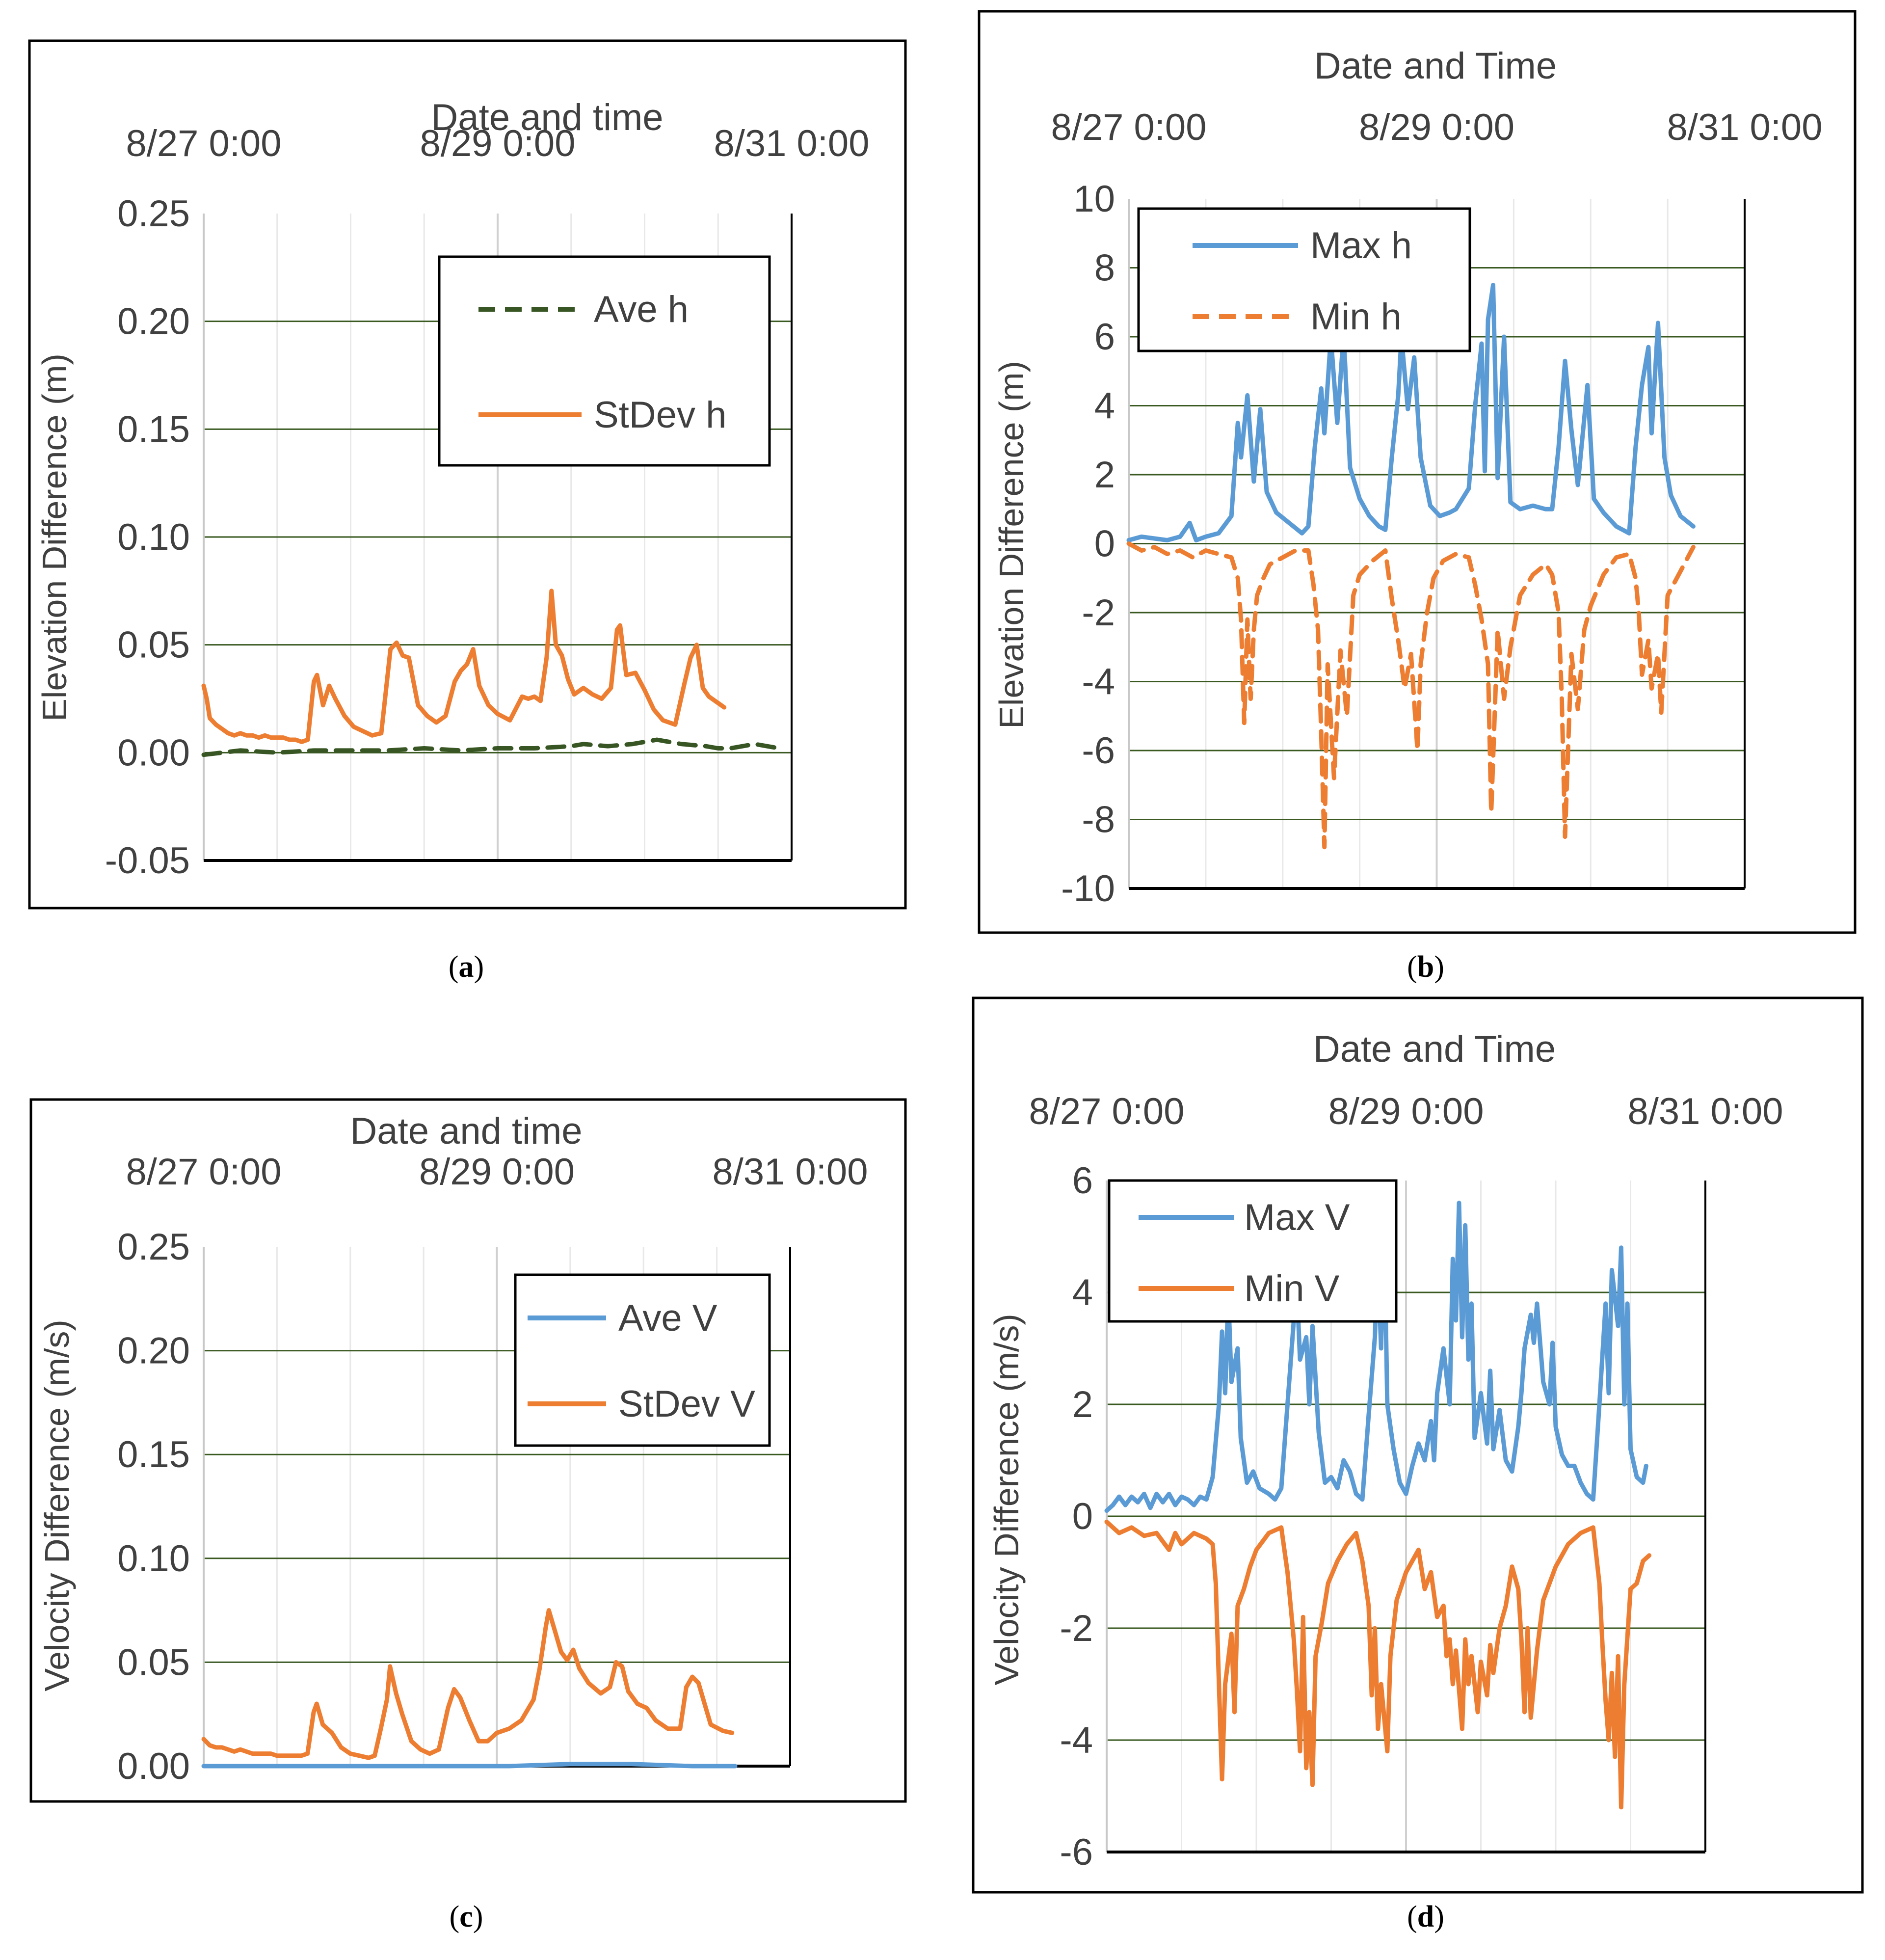  I want to click on series-line-min-h, so click(1411, 696).